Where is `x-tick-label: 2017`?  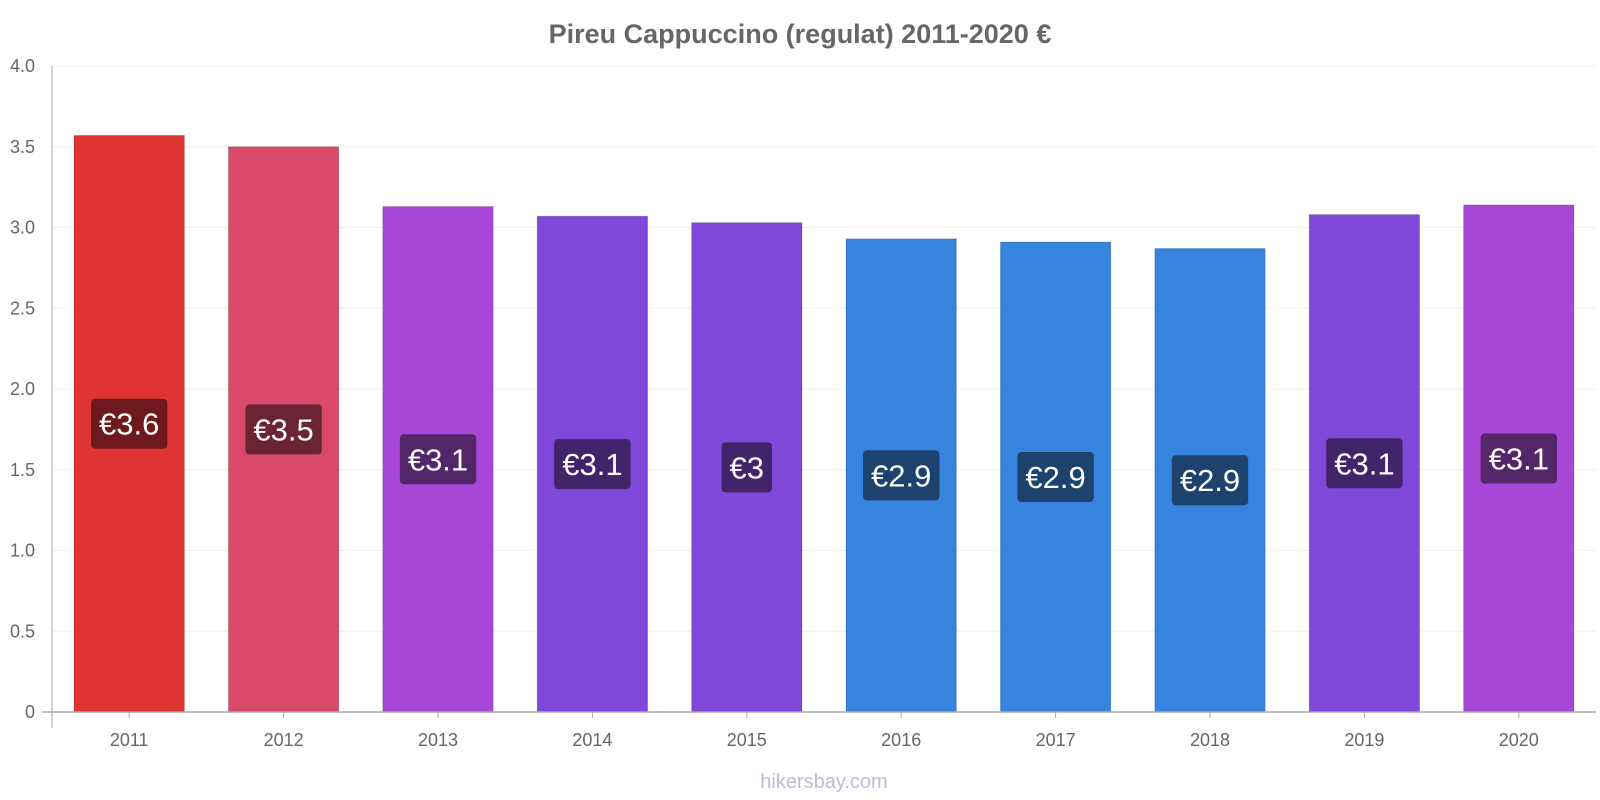 x-tick-label: 2017 is located at coordinates (1056, 740).